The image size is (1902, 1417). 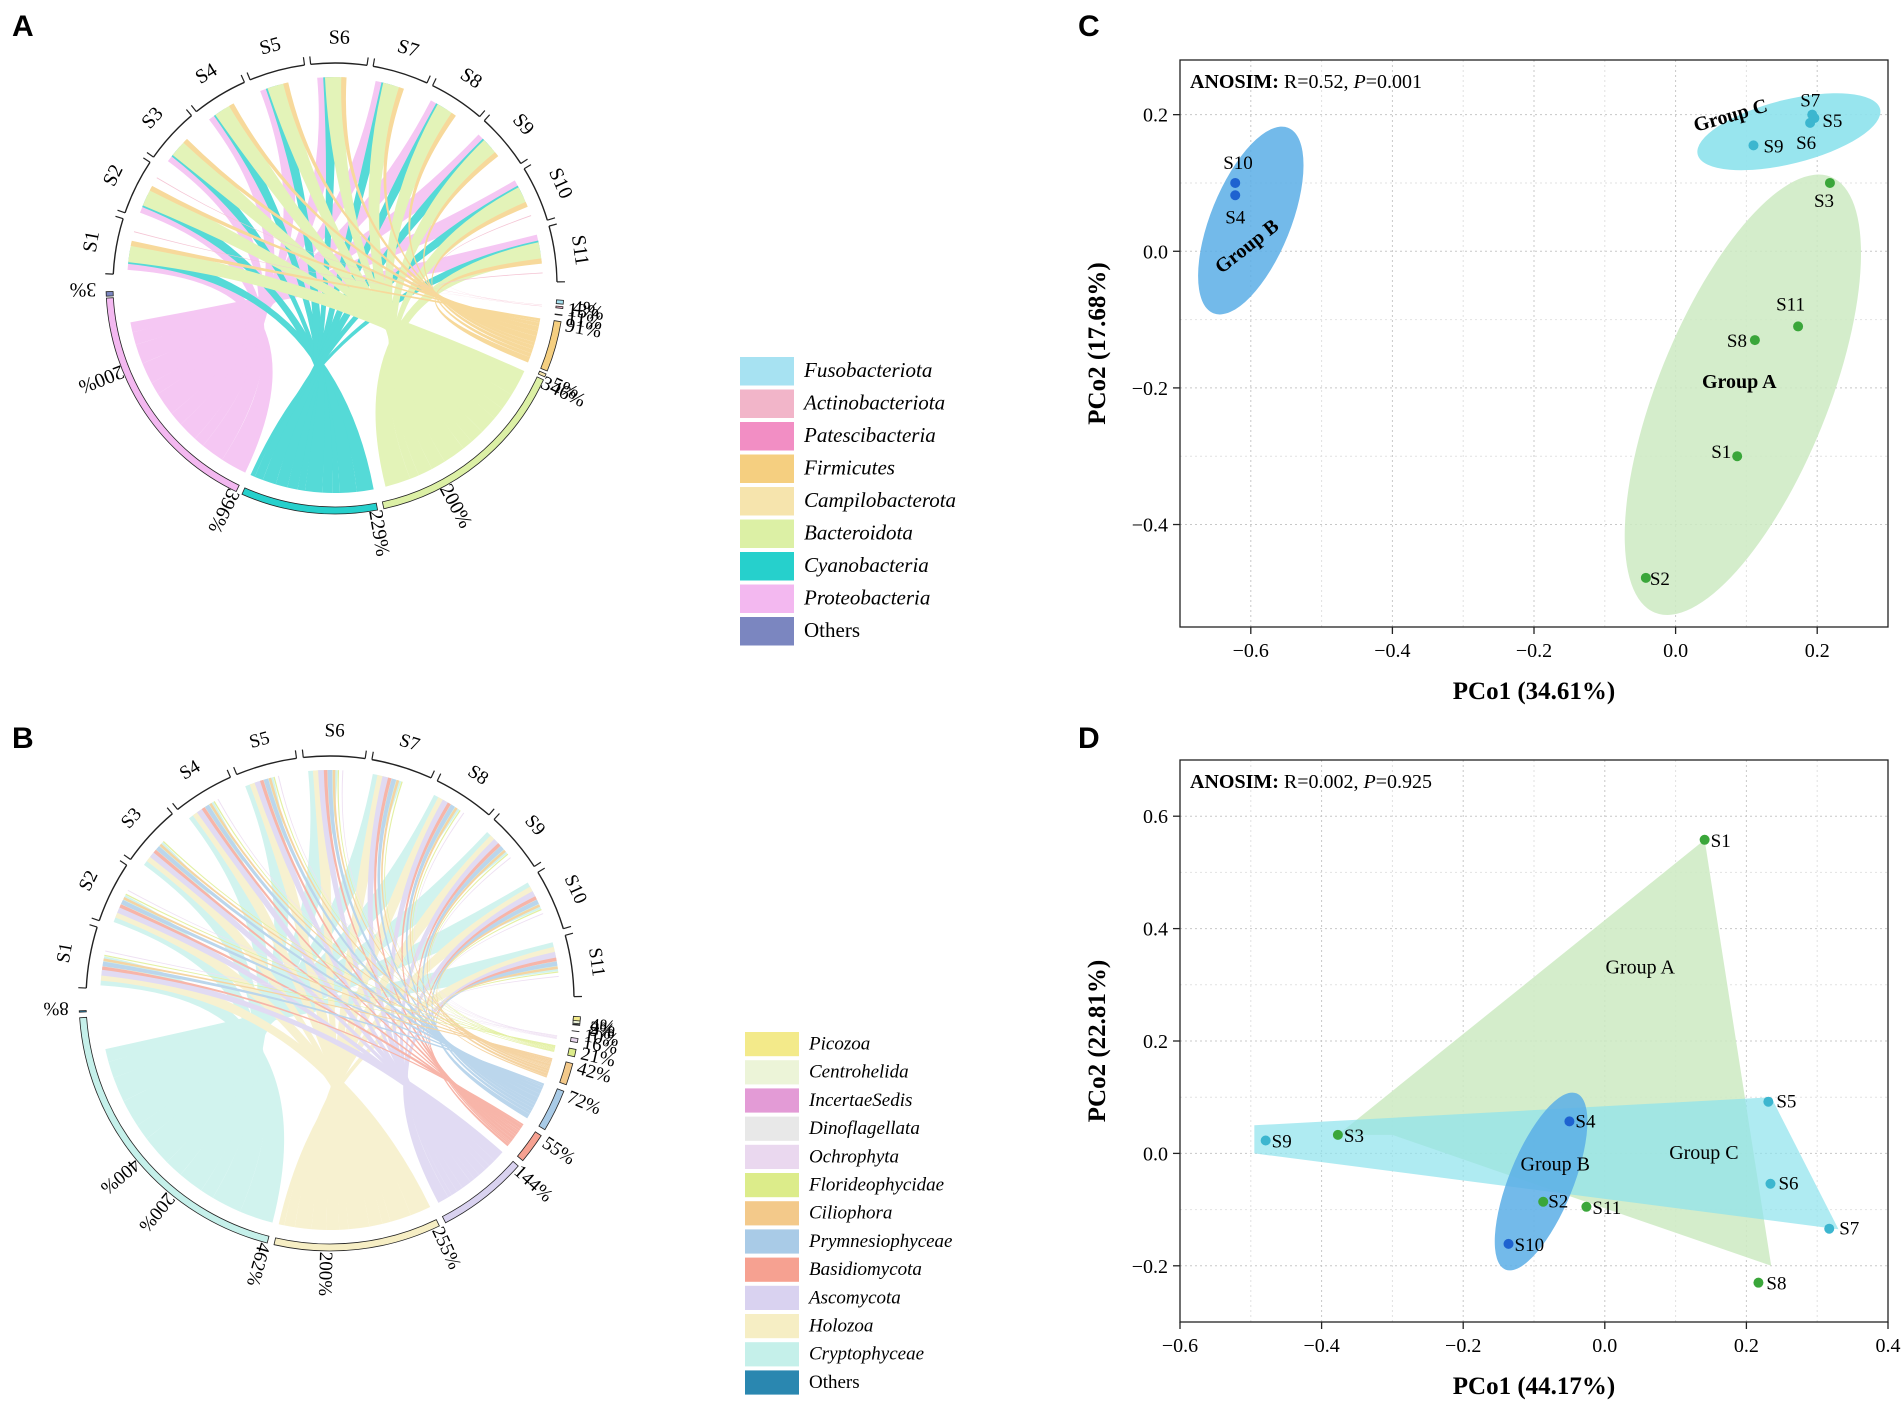 I want to click on taxon-arc-prymnesiophyceae, so click(x=551, y=1109).